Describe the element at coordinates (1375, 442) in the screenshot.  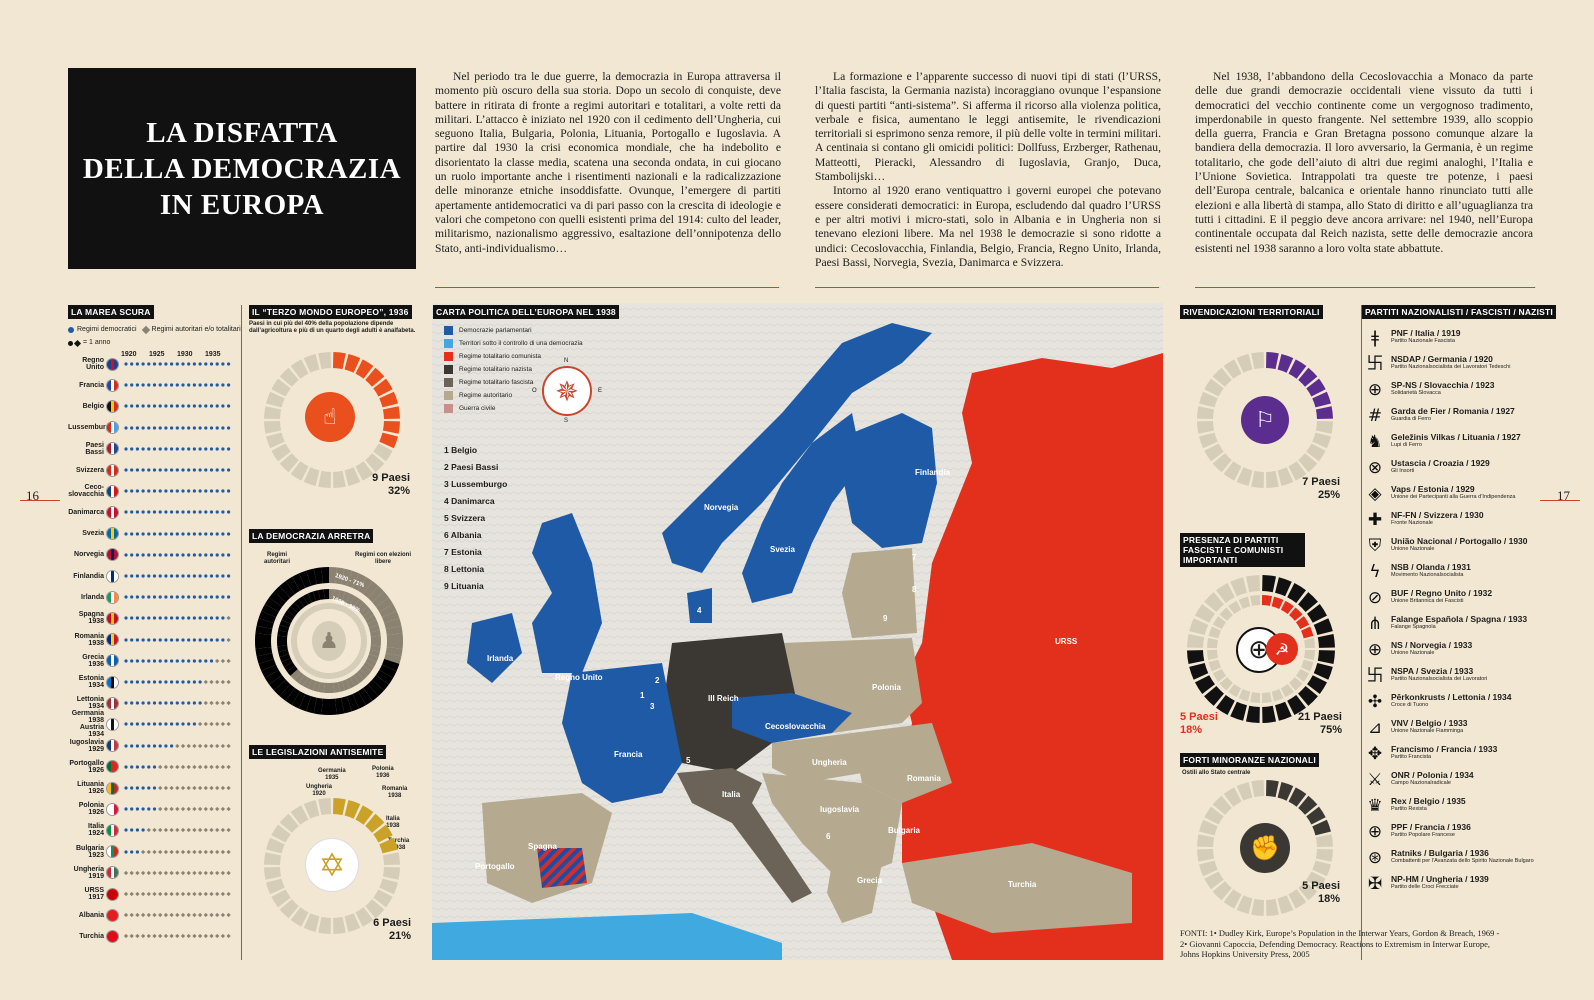
I see `wolf-icon: ♞` at that location.